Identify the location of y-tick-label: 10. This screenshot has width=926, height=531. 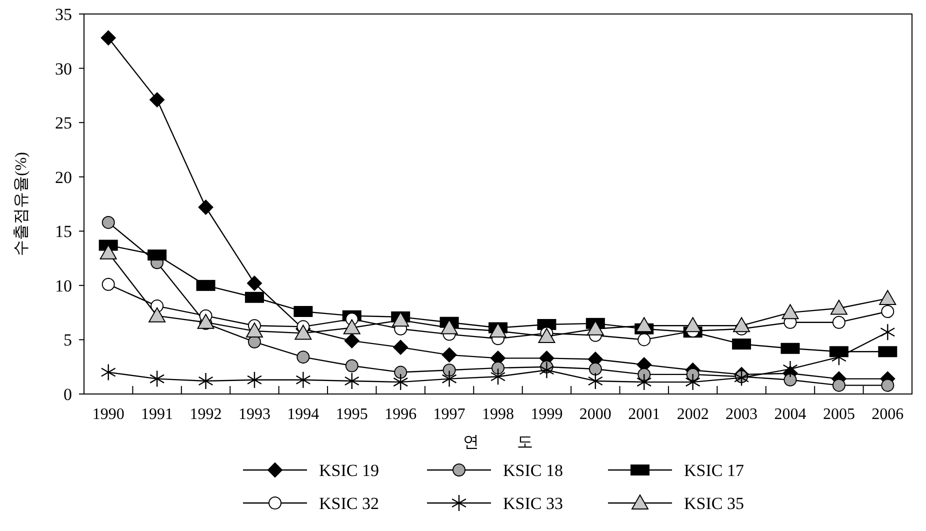
(63, 286).